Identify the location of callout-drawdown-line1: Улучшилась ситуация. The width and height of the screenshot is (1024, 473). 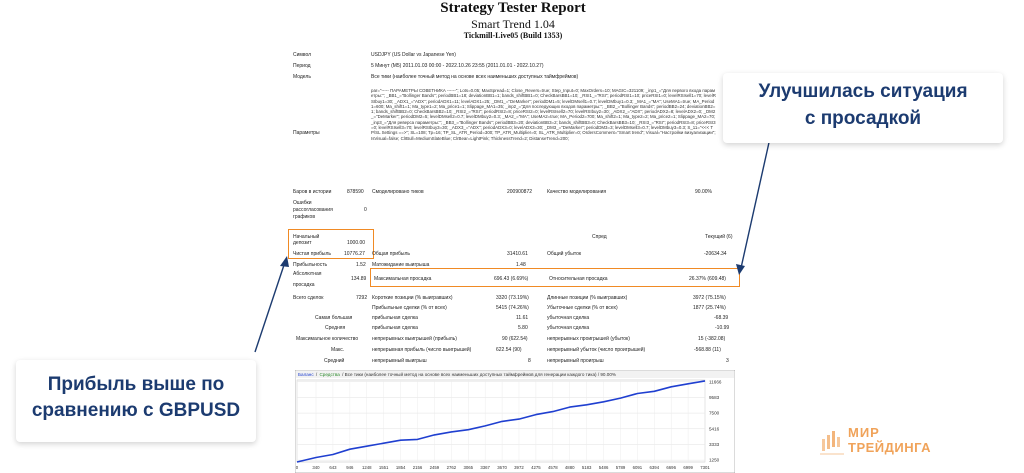
(863, 91).